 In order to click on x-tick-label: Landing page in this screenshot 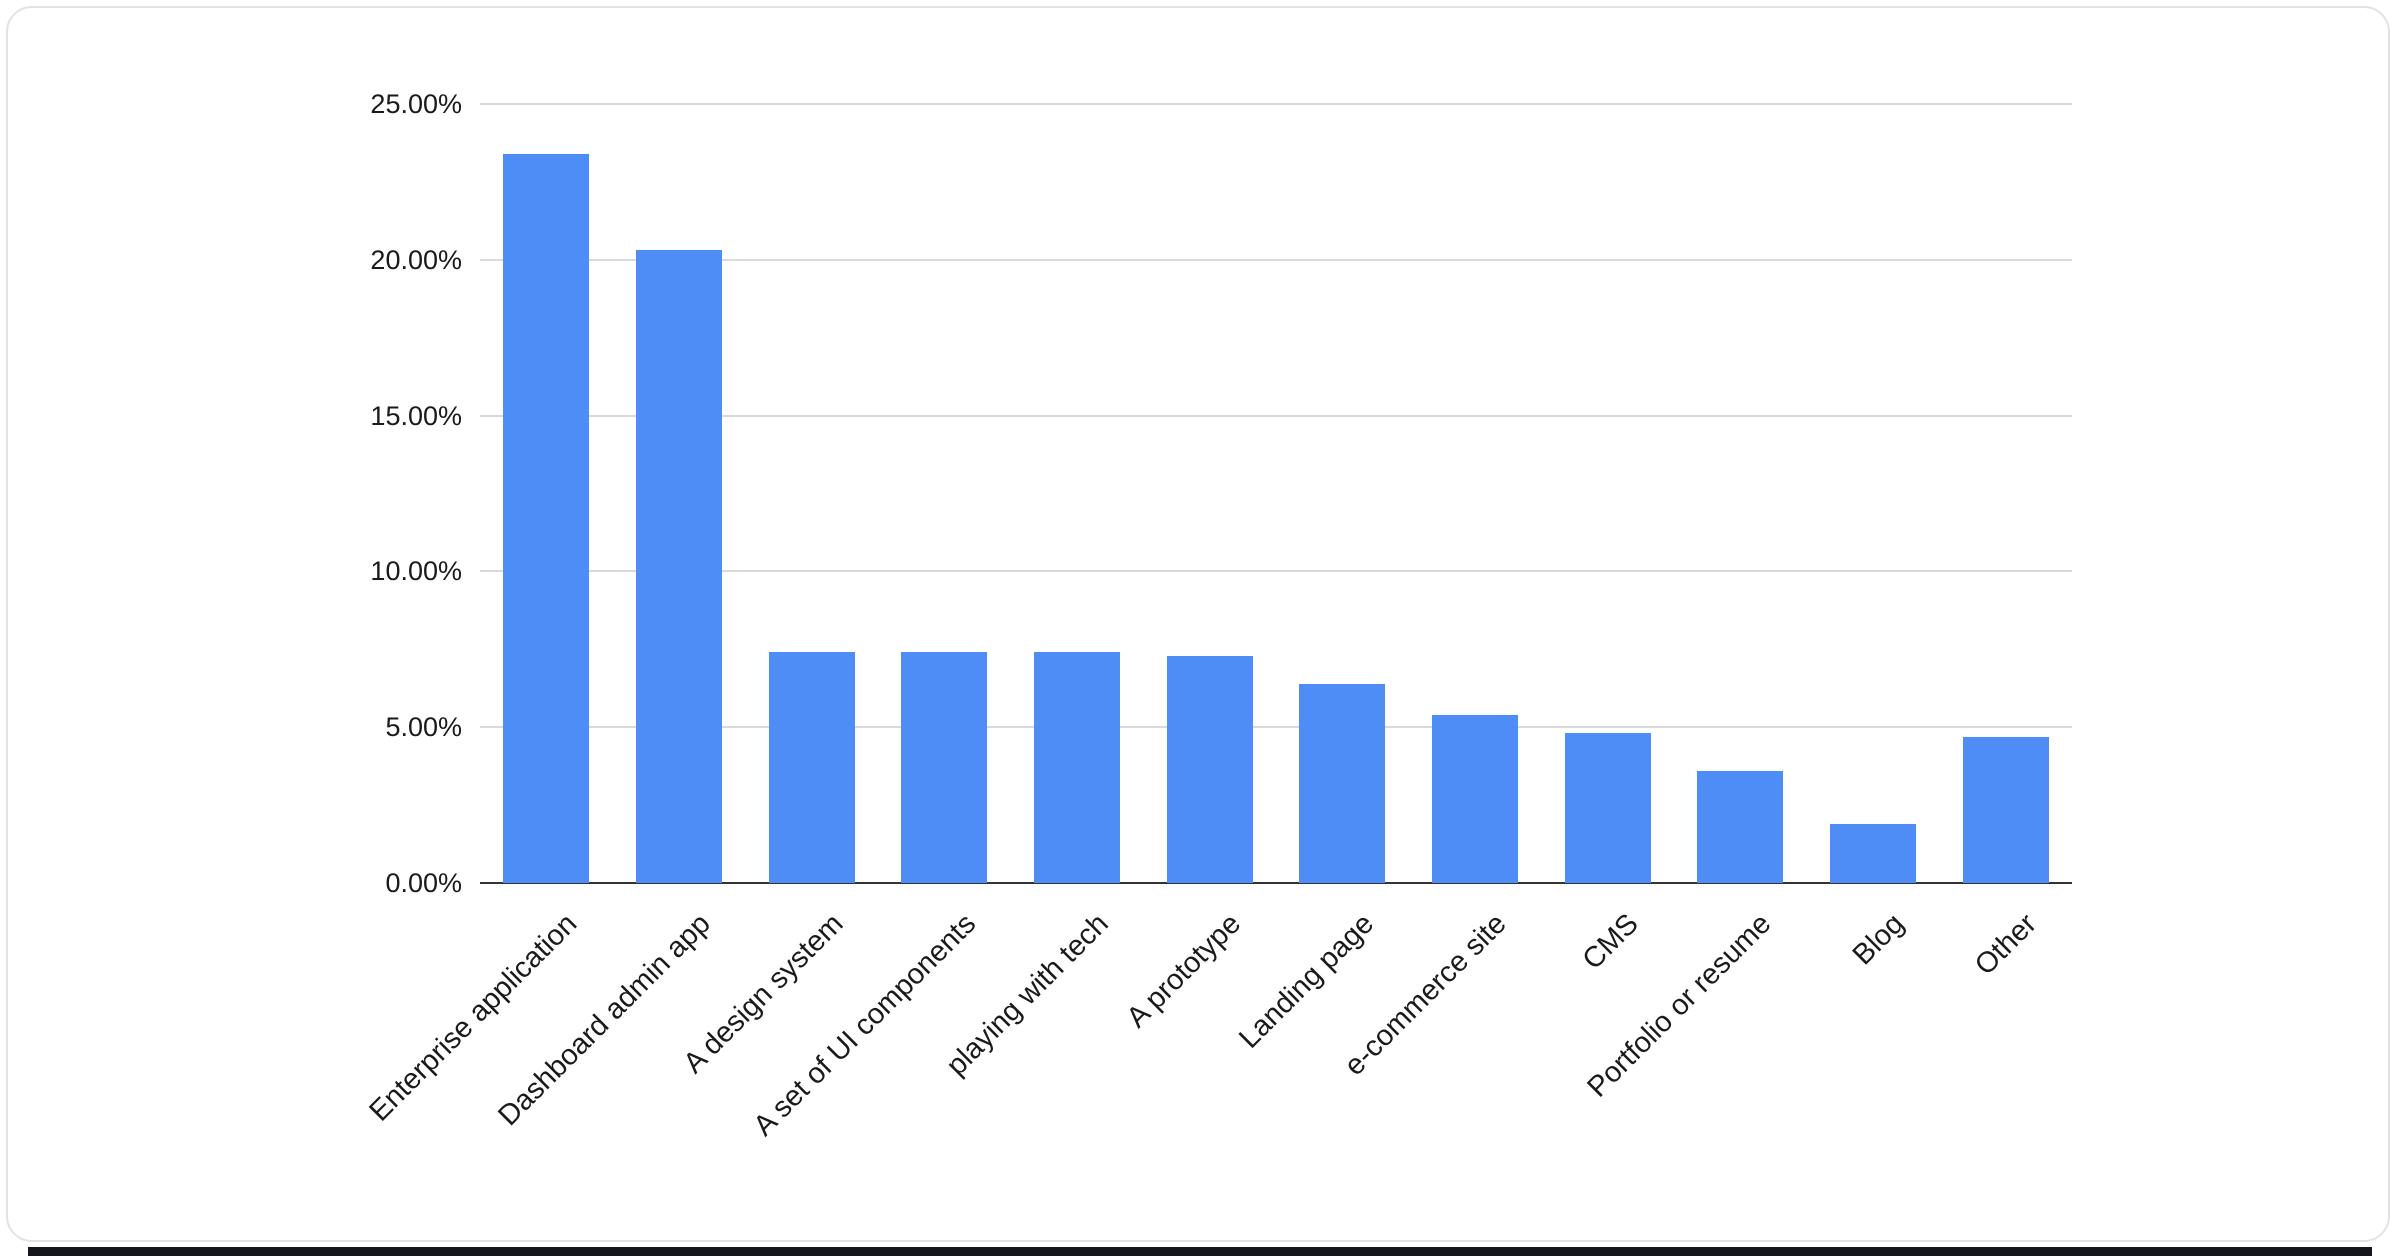, I will do `click(1306, 981)`.